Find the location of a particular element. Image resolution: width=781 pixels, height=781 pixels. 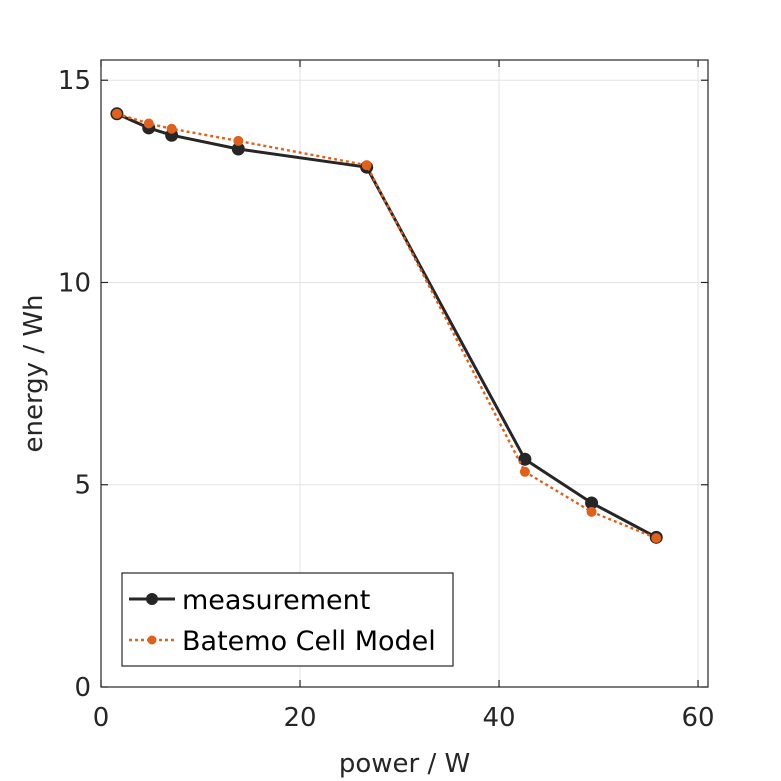

legend-item: measurement is located at coordinates (249, 600).